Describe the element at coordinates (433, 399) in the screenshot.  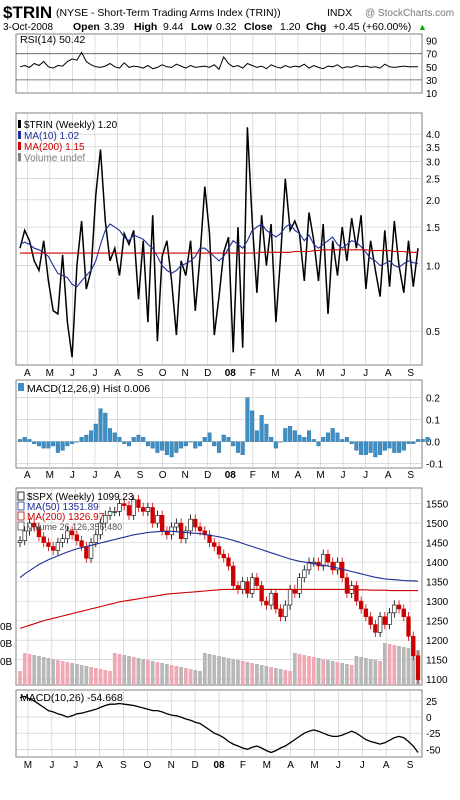
I see `macd-hist-y-tick-label: 0.2` at that location.